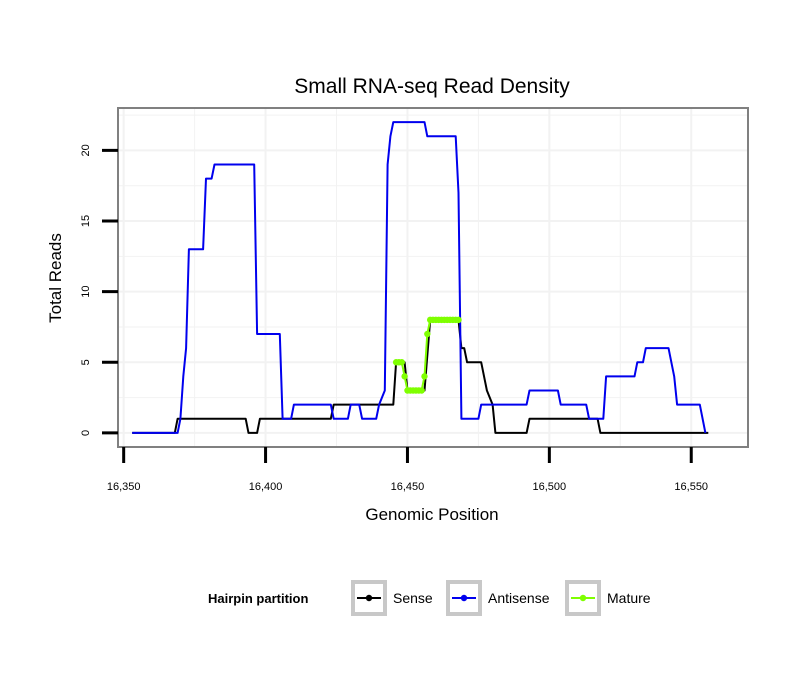  I want to click on legend-marker-mature, so click(583, 598).